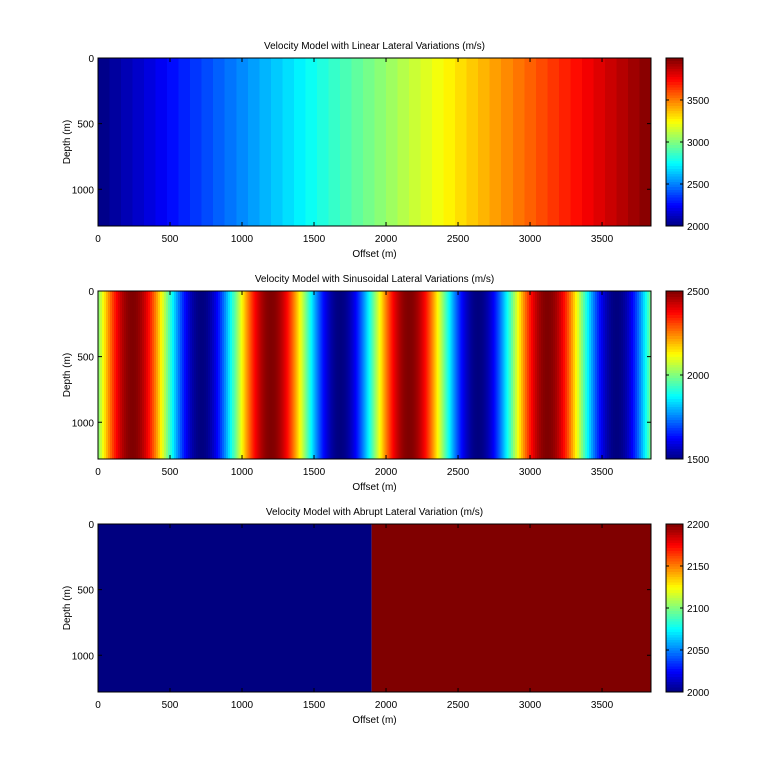 This screenshot has height=778, width=760. Describe the element at coordinates (698, 185) in the screenshot. I see `colorbar-tick-label: 2500` at that location.